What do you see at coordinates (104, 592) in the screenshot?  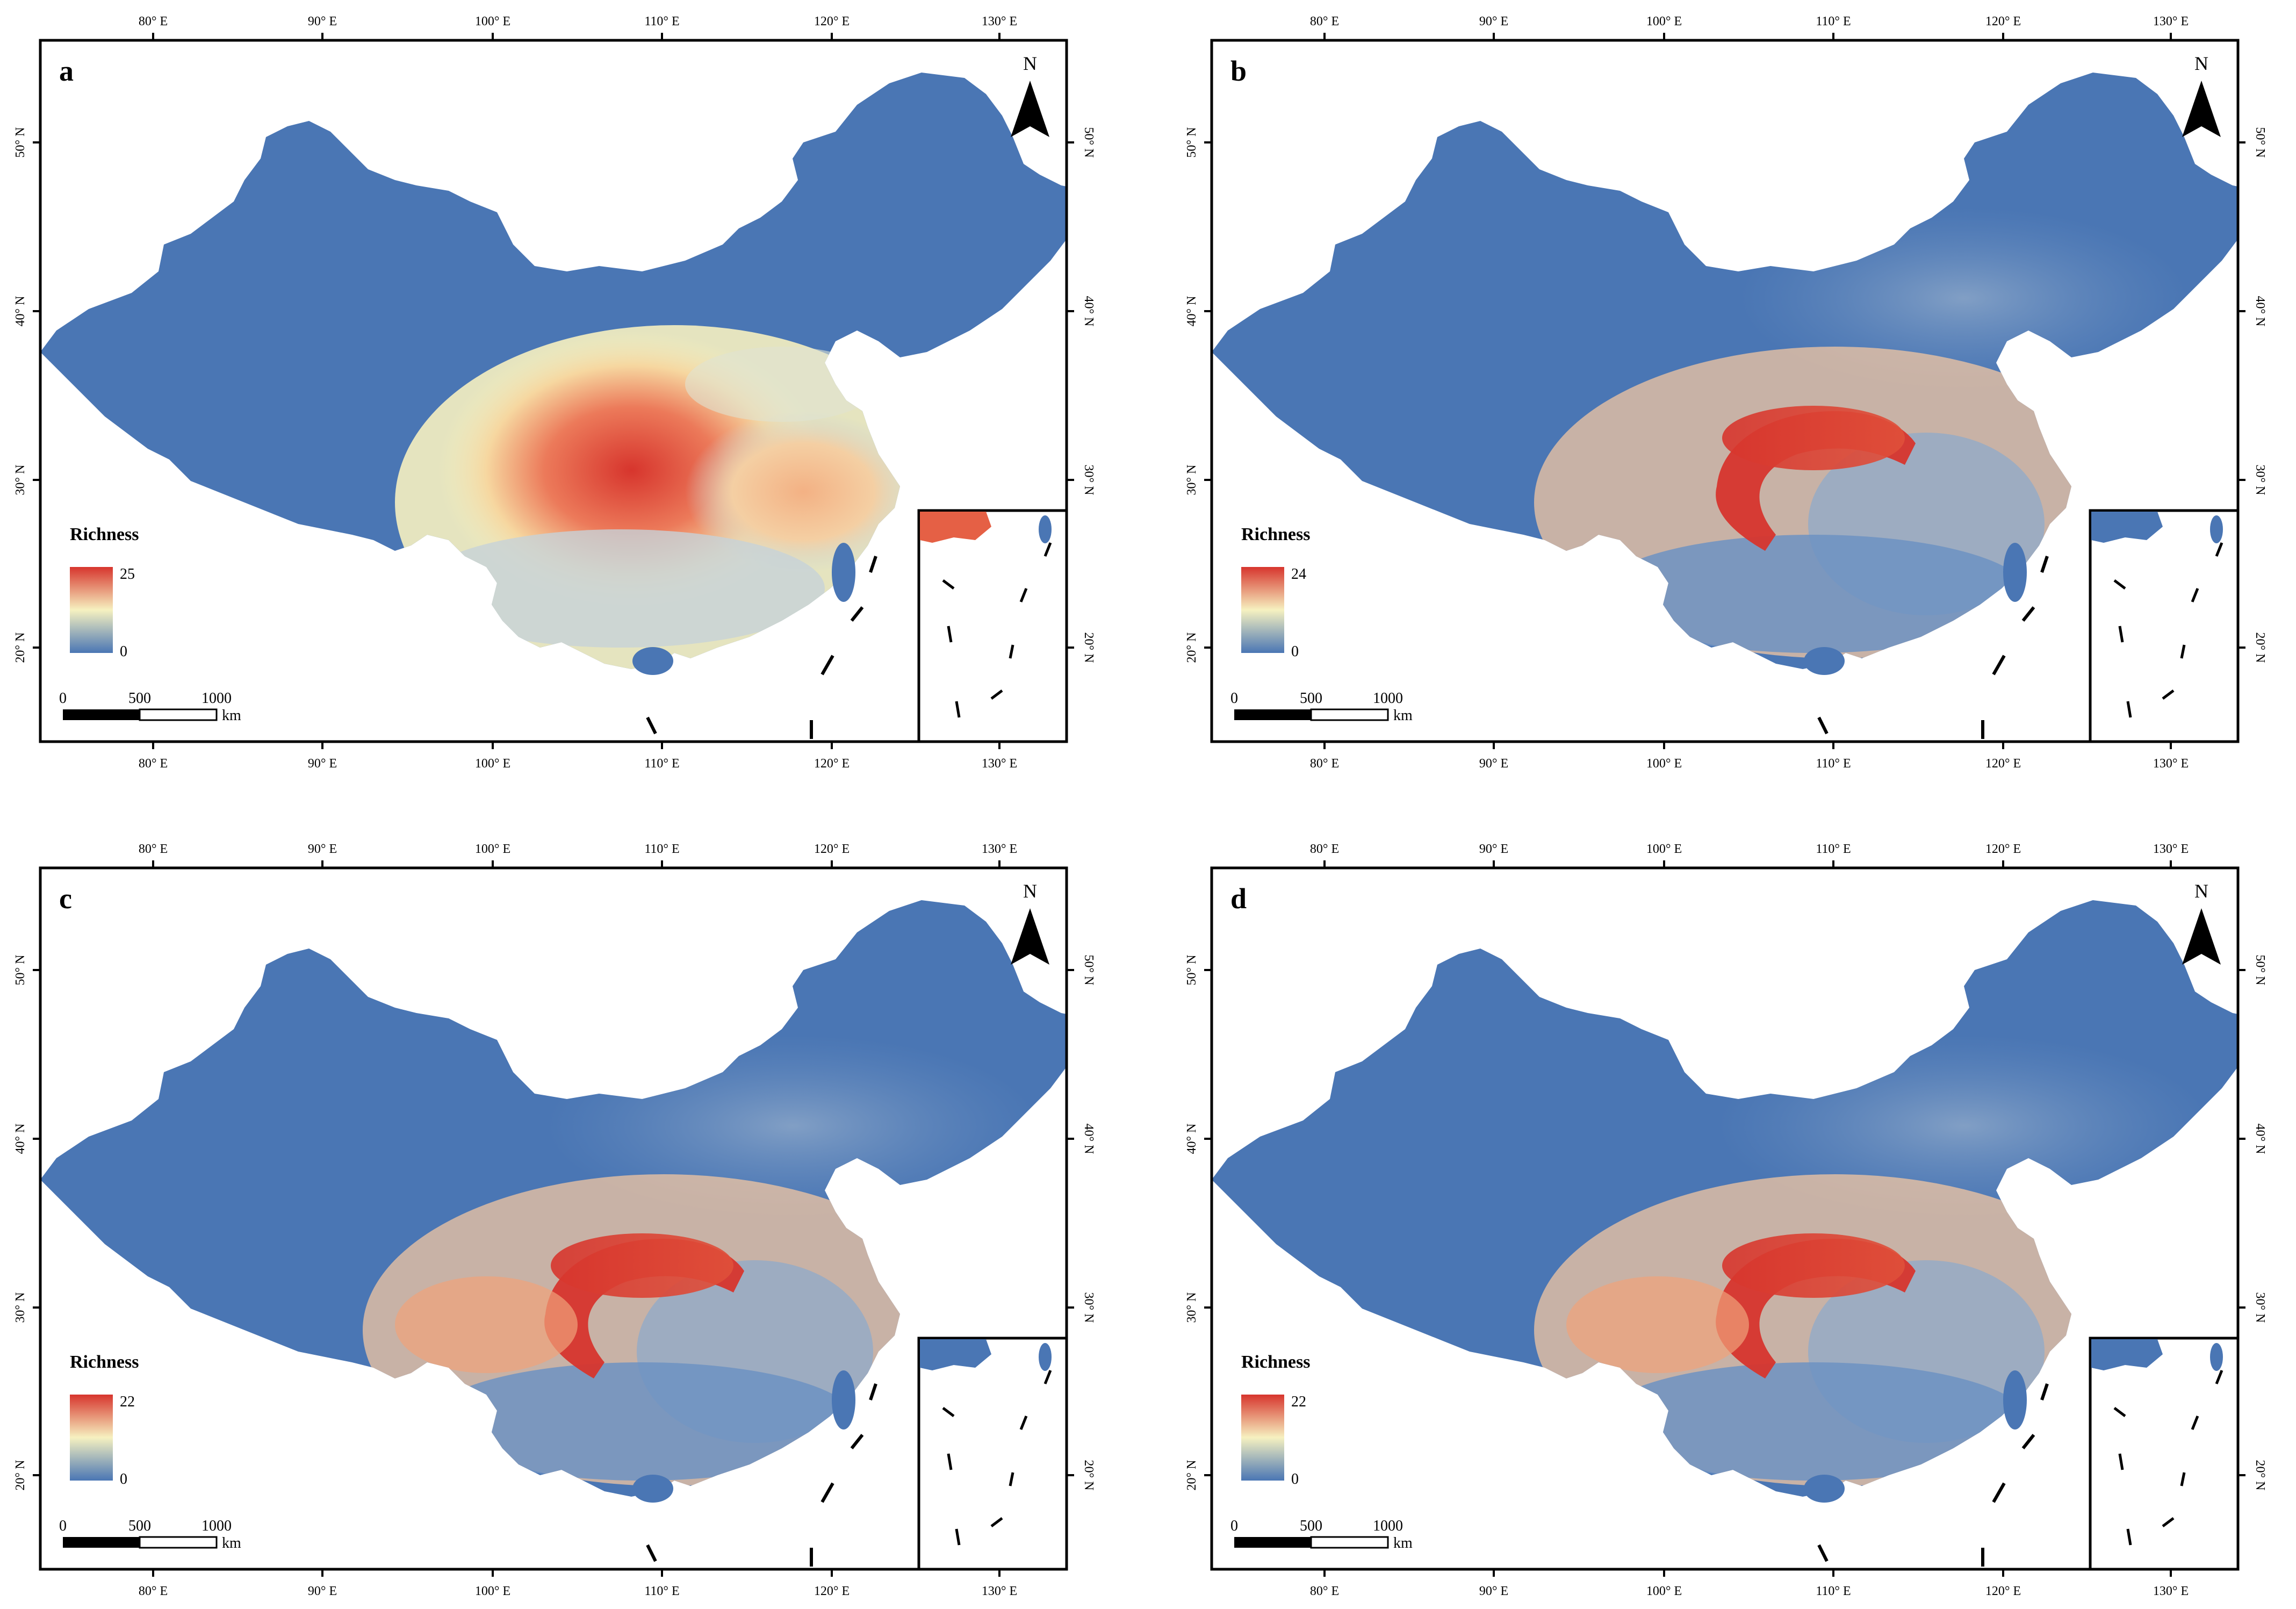 I see `richness-legend: Richness 25 0` at bounding box center [104, 592].